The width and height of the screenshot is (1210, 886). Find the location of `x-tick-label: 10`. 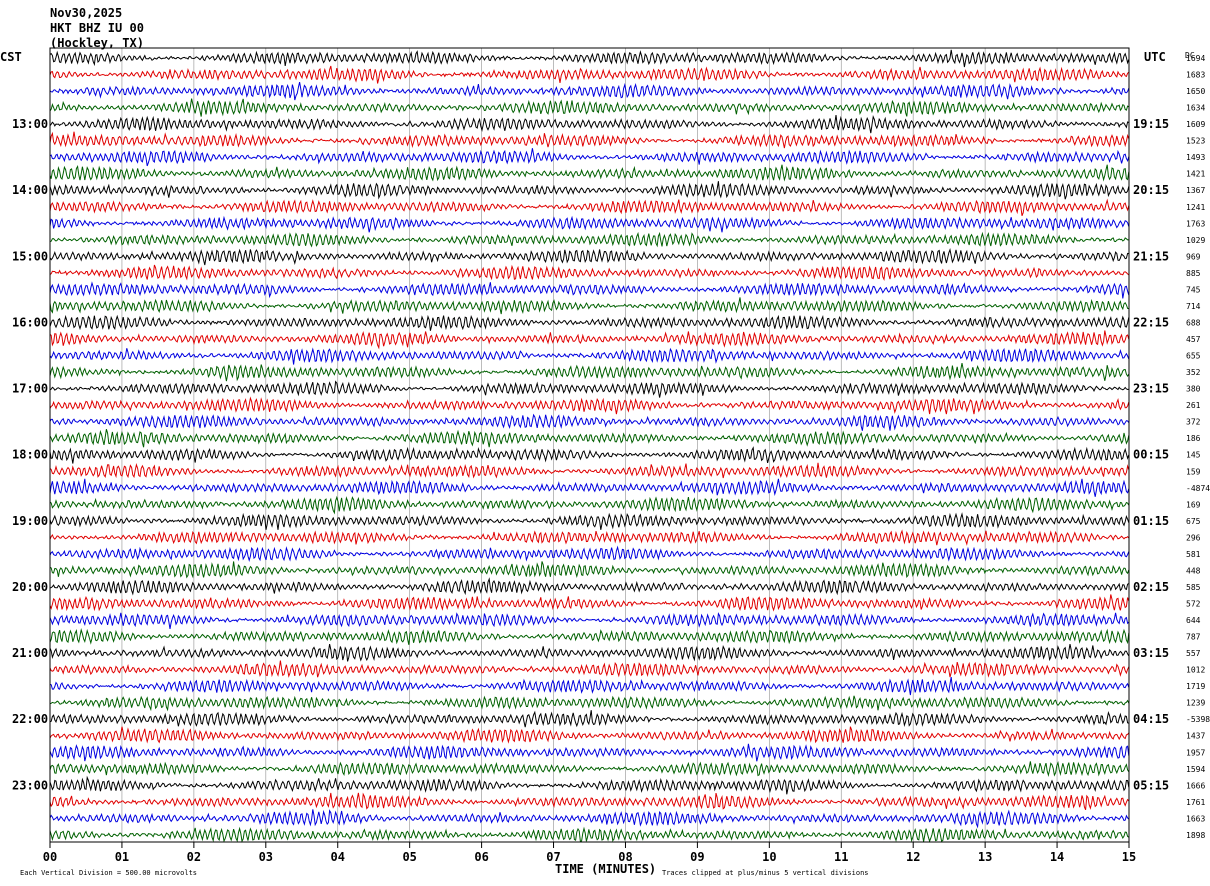

x-tick-label: 10 is located at coordinates (769, 857).